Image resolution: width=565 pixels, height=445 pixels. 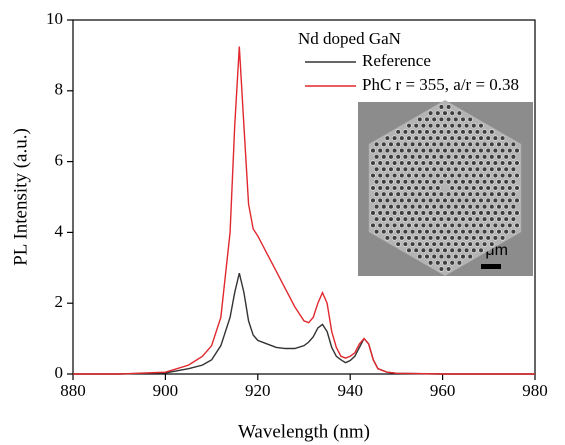 What do you see at coordinates (440, 84) in the screenshot?
I see `legend-label: PhC r = 355, a/r = 0.38` at bounding box center [440, 84].